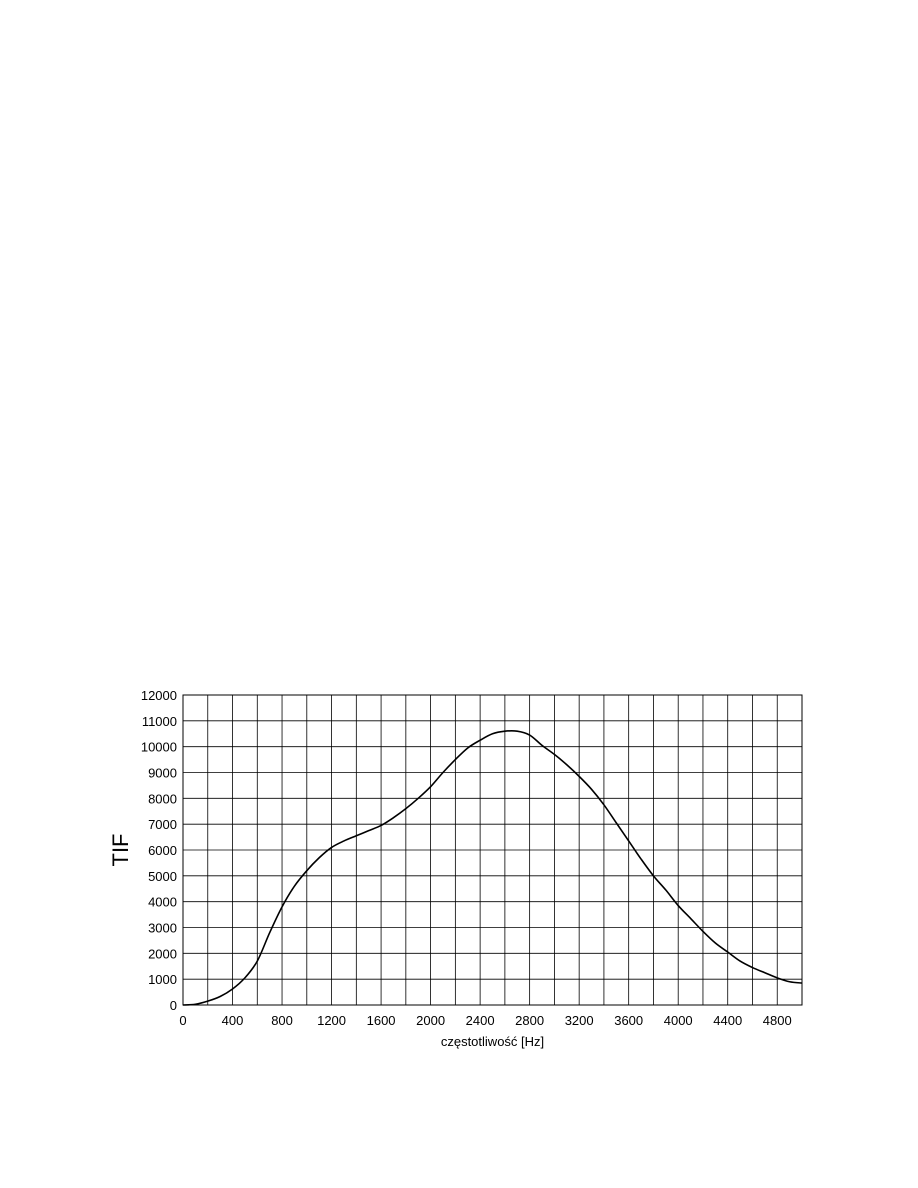  Describe the element at coordinates (120, 850) in the screenshot. I see `y-axis-title: TIF` at that location.